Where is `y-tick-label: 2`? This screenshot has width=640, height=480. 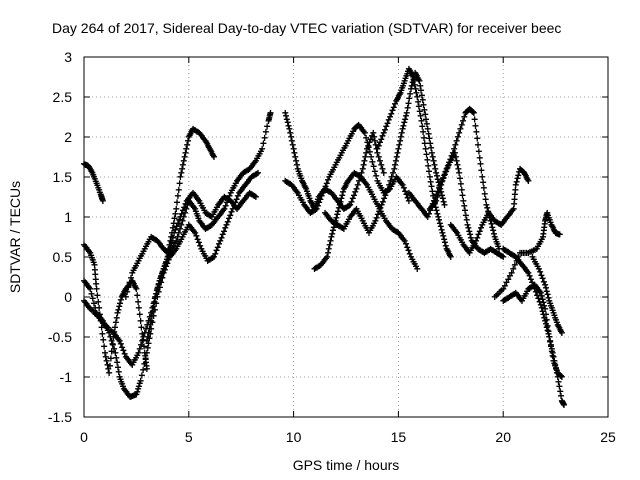
y-tick-label: 2 is located at coordinates (68, 137).